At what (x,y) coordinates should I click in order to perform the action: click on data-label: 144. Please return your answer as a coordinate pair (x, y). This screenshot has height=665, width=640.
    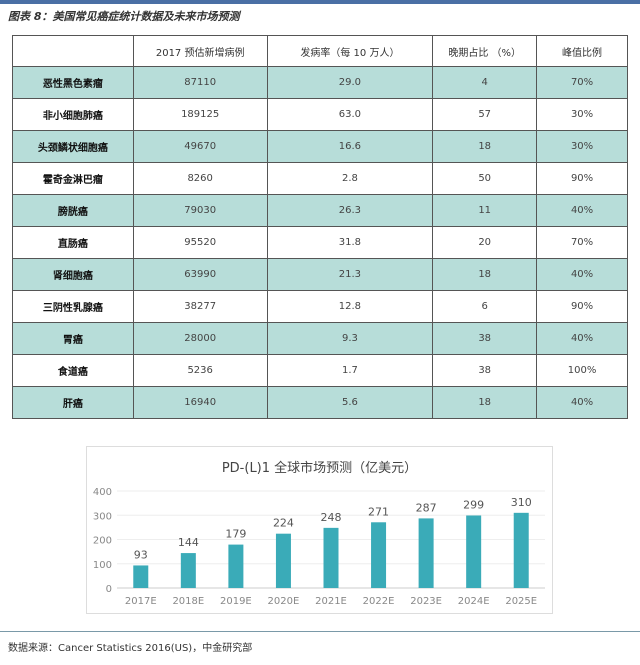
    Looking at the image, I should click on (188, 542).